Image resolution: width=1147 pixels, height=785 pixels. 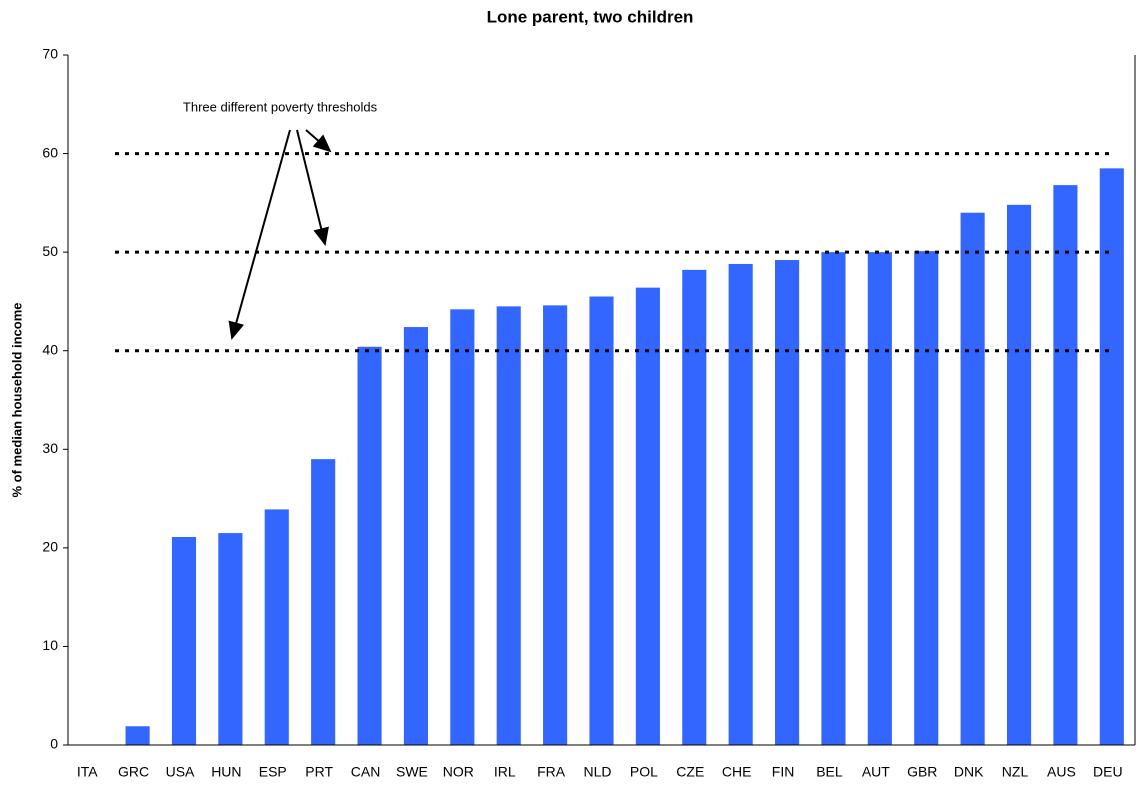 What do you see at coordinates (590, 16) in the screenshot?
I see `chart-title: Lone parent, two children` at bounding box center [590, 16].